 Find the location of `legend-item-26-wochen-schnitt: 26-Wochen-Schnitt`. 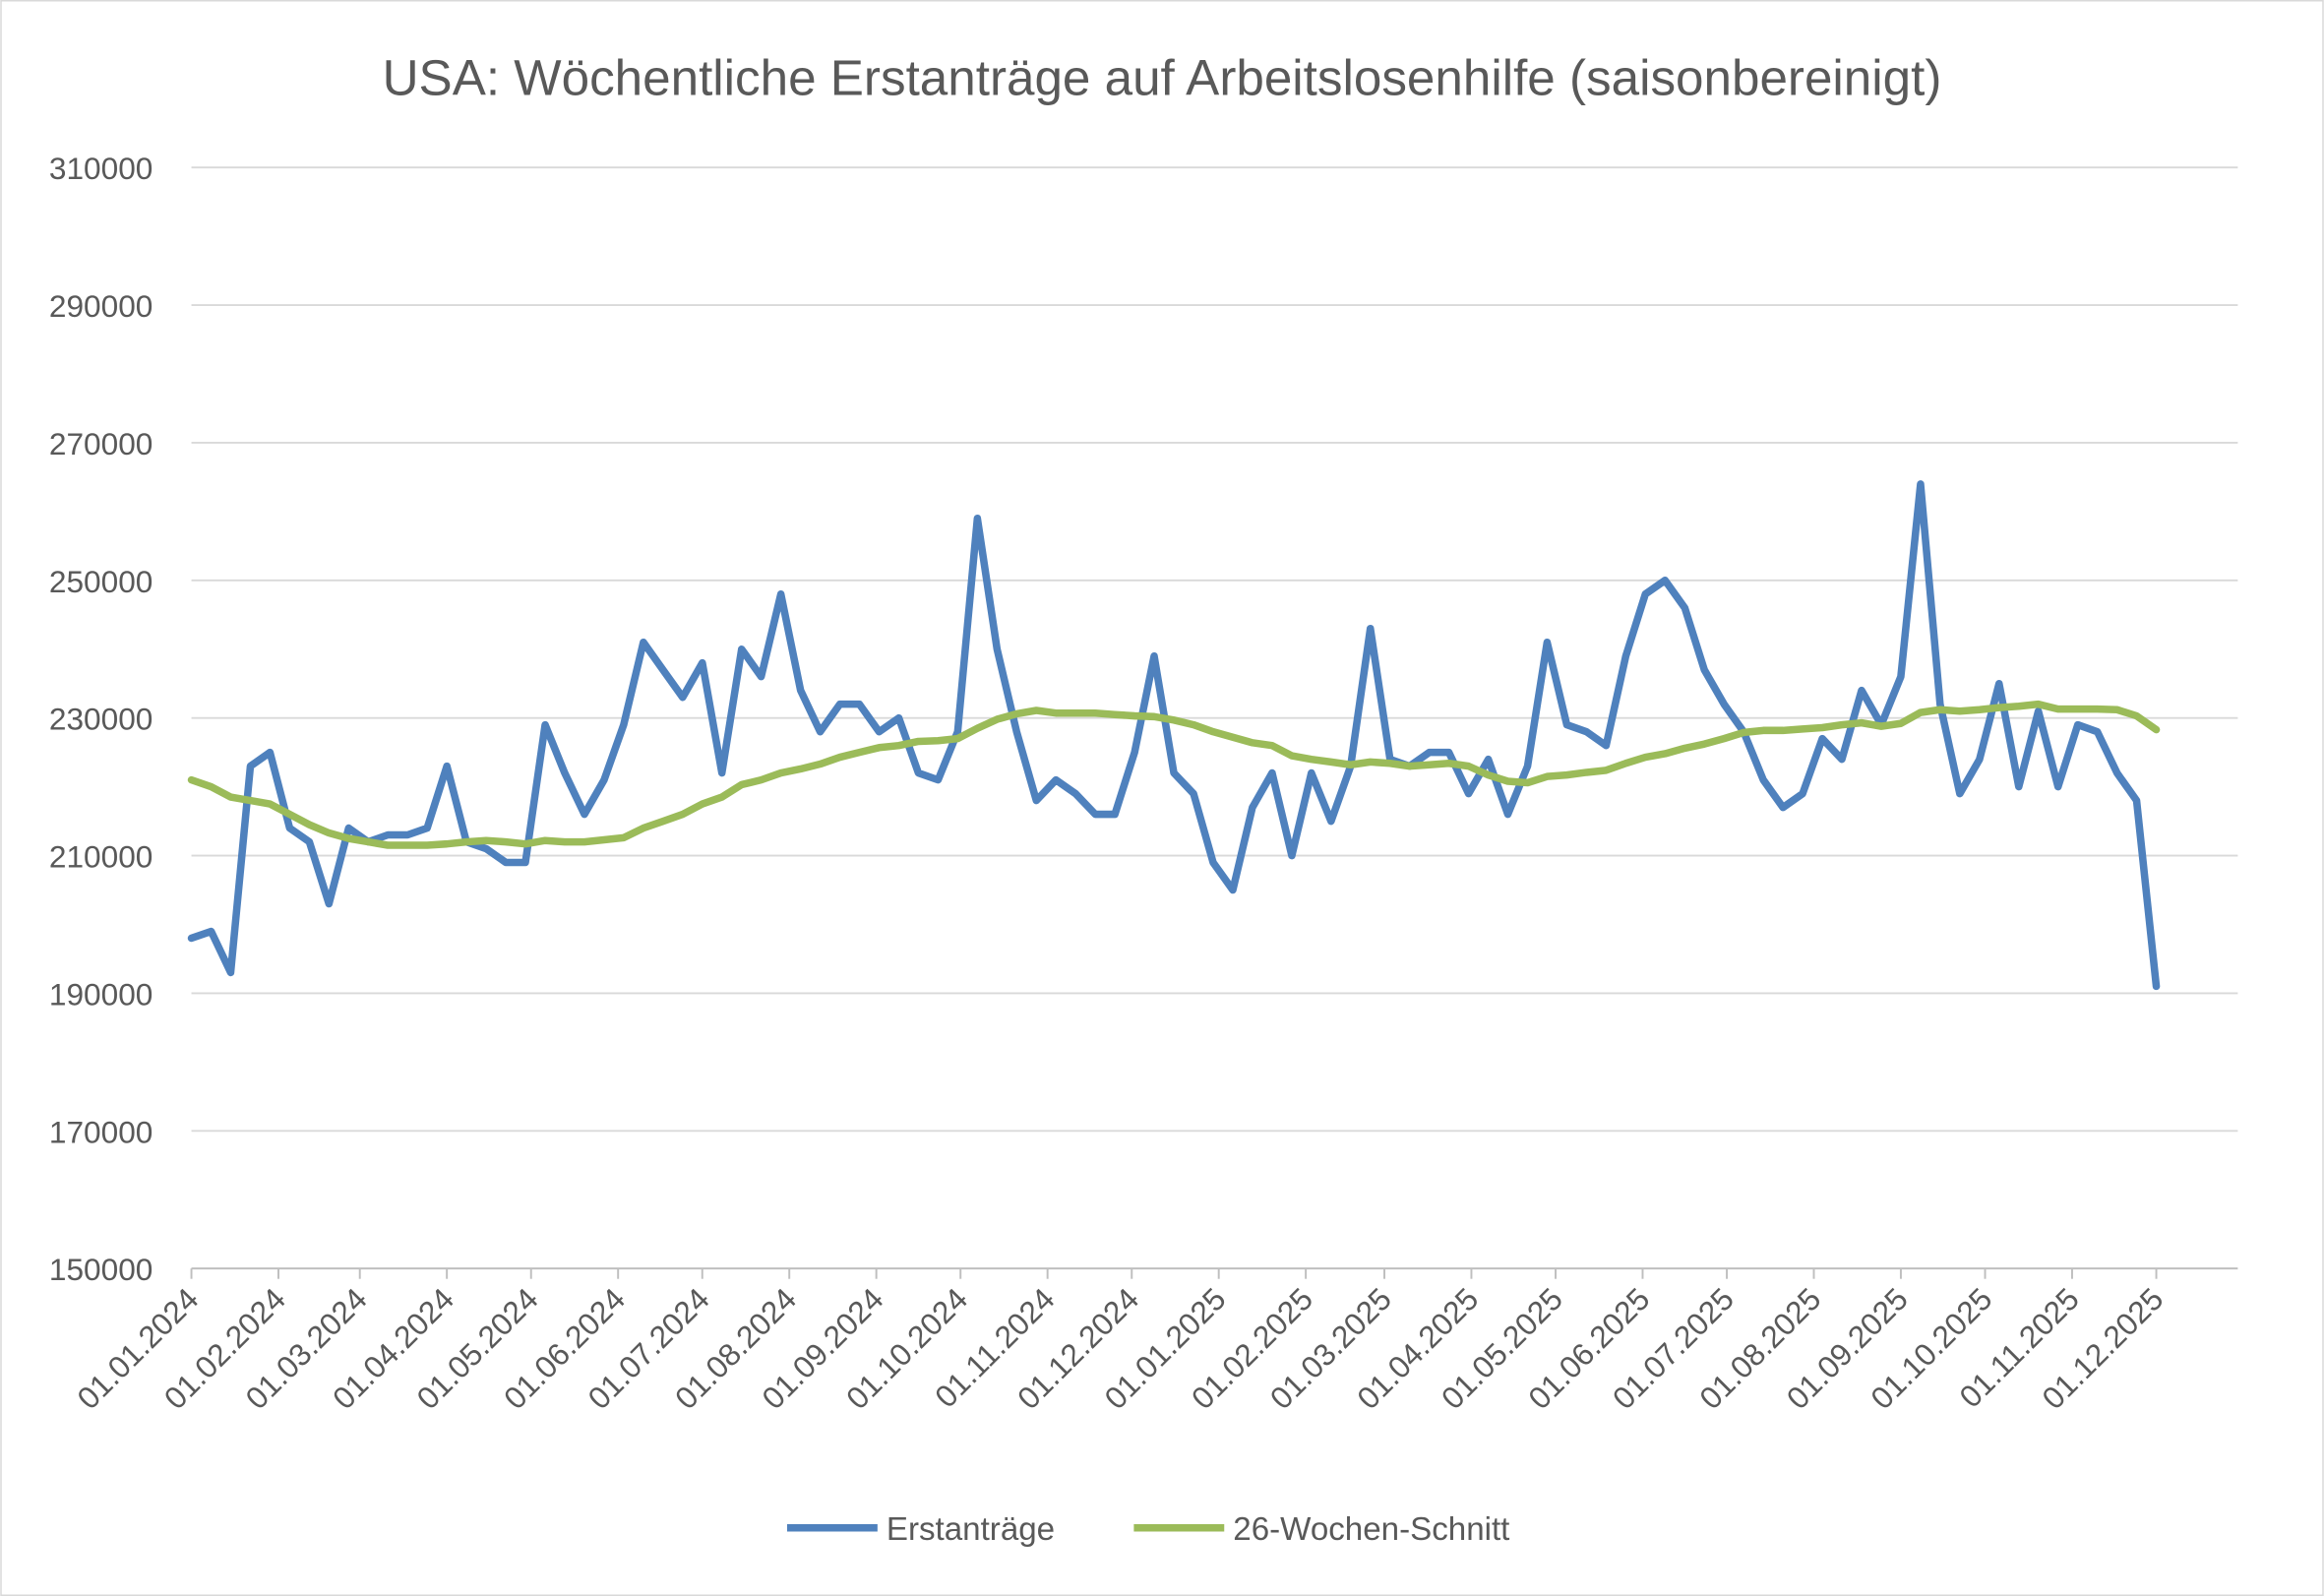

legend-item-26-wochen-schnitt: 26-Wochen-Schnitt is located at coordinates (1321, 1529).